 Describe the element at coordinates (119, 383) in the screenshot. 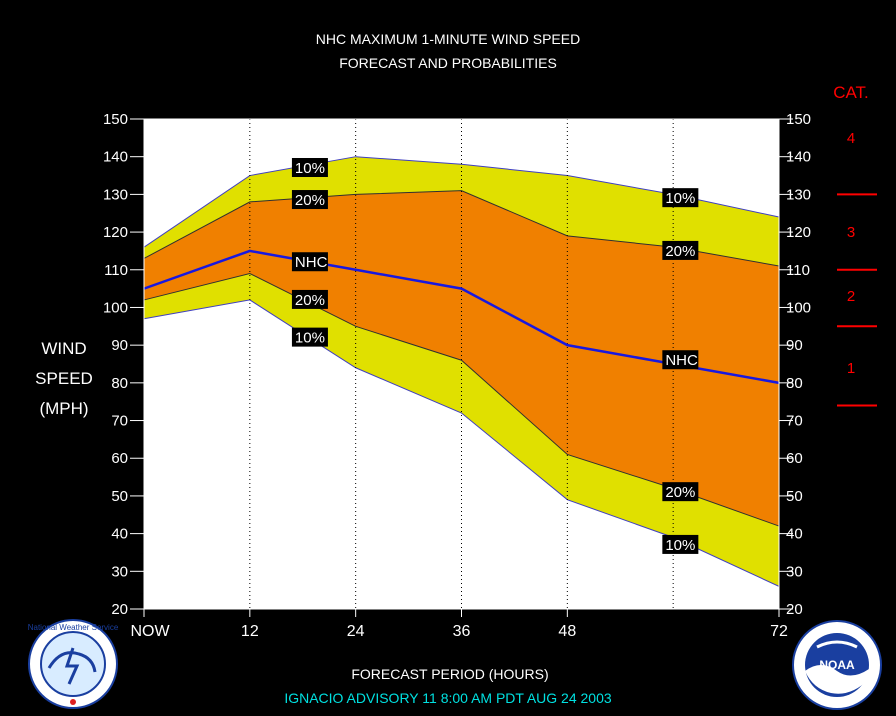

I see `y-tick-label-left: 80` at that location.